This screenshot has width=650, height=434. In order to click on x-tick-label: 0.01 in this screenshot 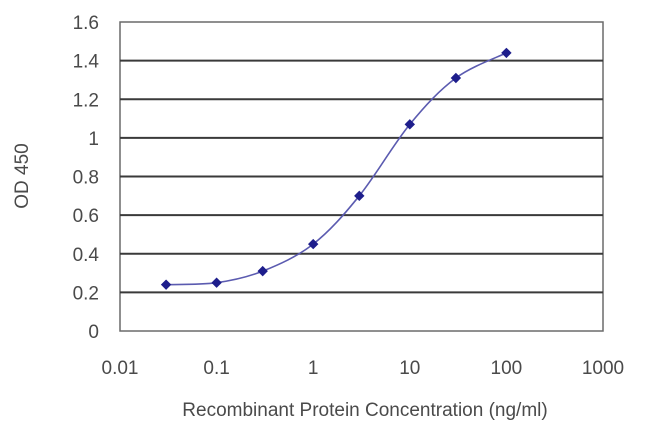, I will do `click(120, 368)`.